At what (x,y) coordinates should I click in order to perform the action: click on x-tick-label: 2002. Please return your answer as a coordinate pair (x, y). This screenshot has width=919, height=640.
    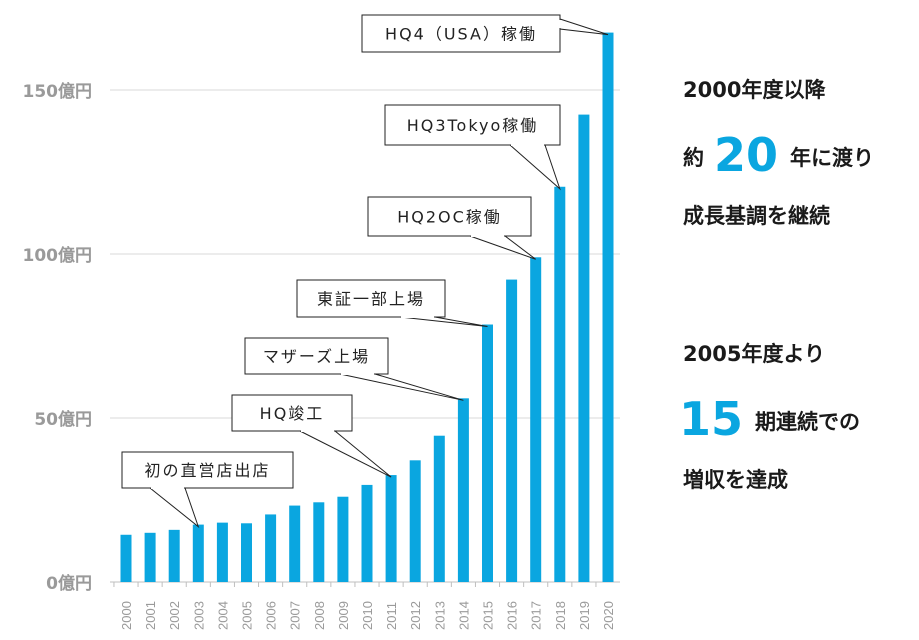
    Looking at the image, I should click on (174, 615).